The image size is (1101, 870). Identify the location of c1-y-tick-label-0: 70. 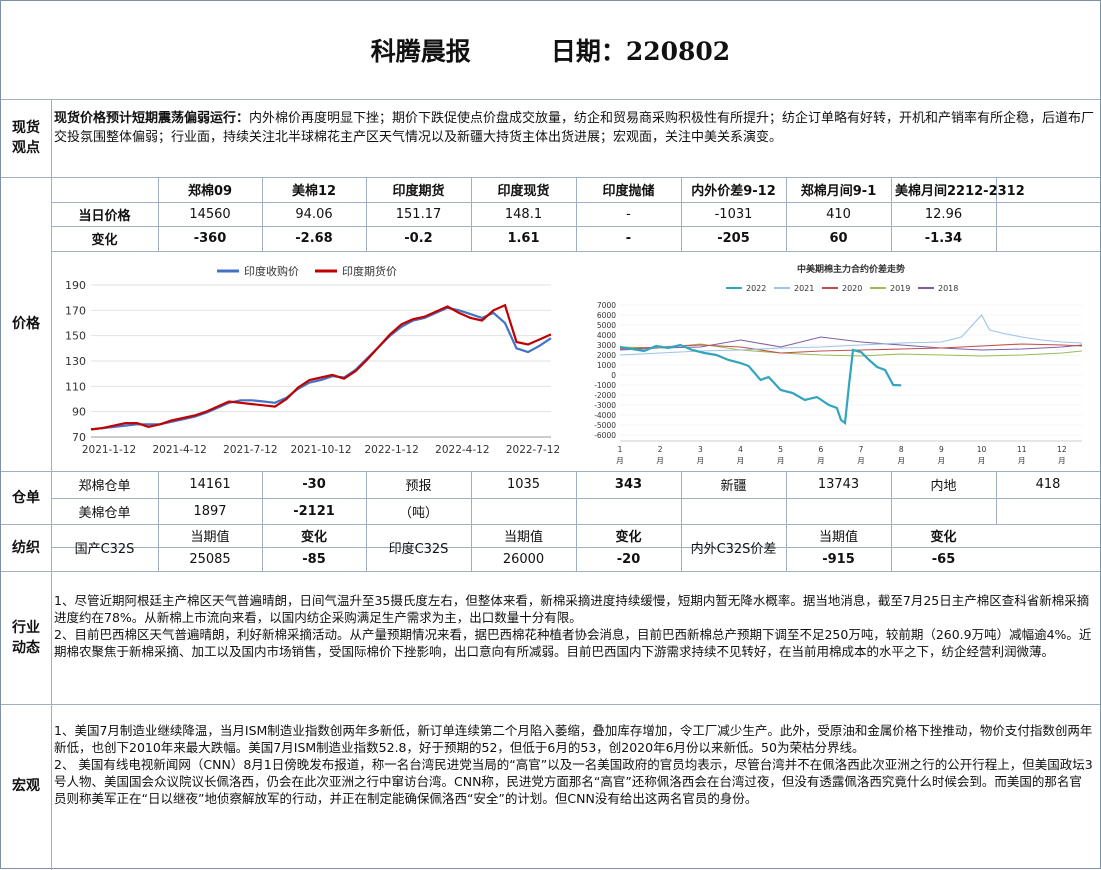
(79, 437).